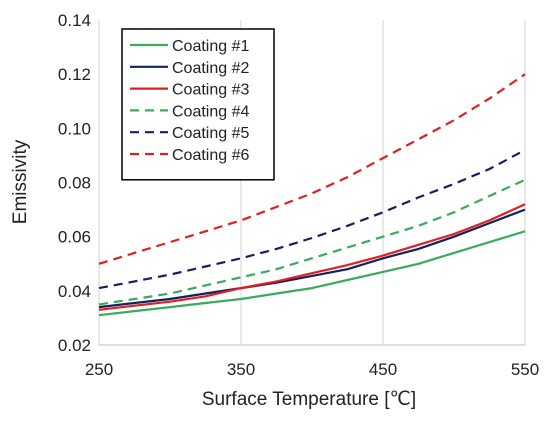 The width and height of the screenshot is (550, 422). I want to click on legend-label-coating-4: Coating #4, so click(210, 111).